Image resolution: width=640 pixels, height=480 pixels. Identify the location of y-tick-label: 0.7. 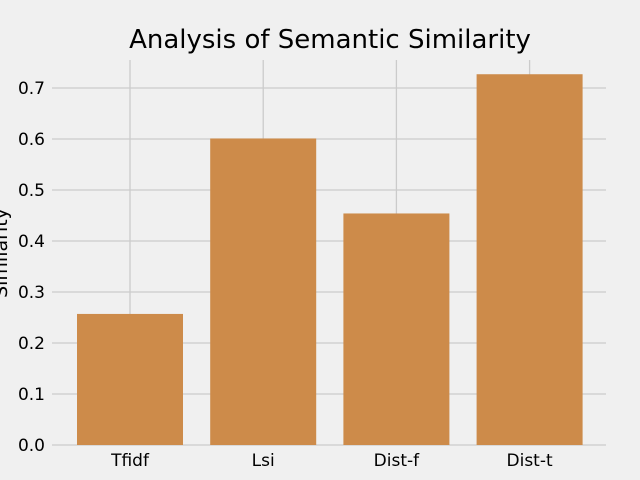
(31, 89).